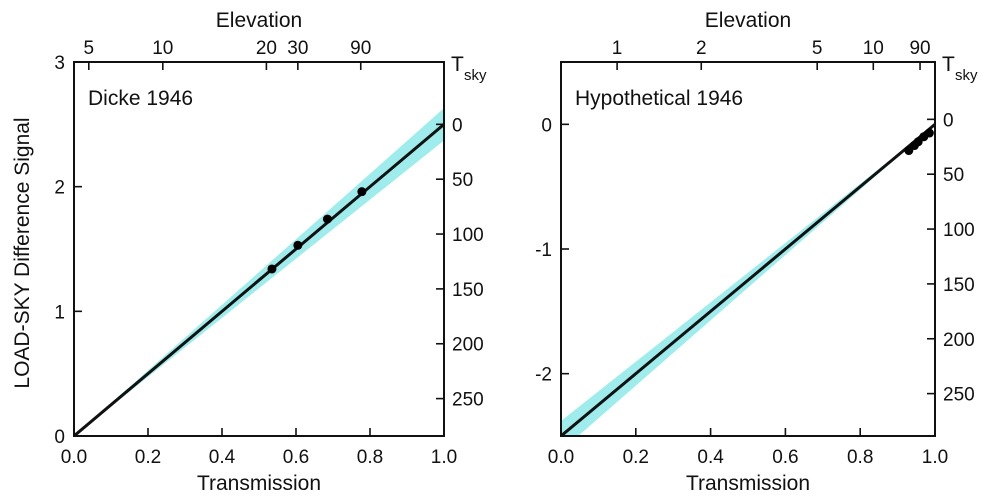  What do you see at coordinates (59, 63) in the screenshot?
I see `y-tick-label: 3` at bounding box center [59, 63].